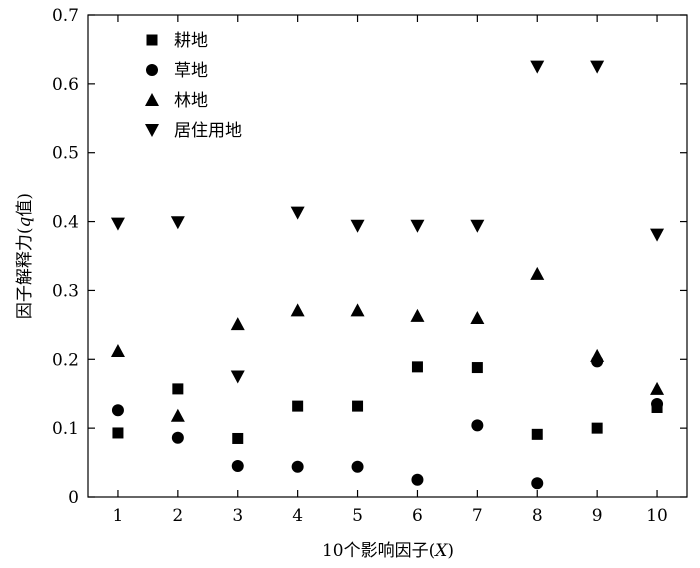  I want to click on x-tick-label: 6, so click(417, 516).